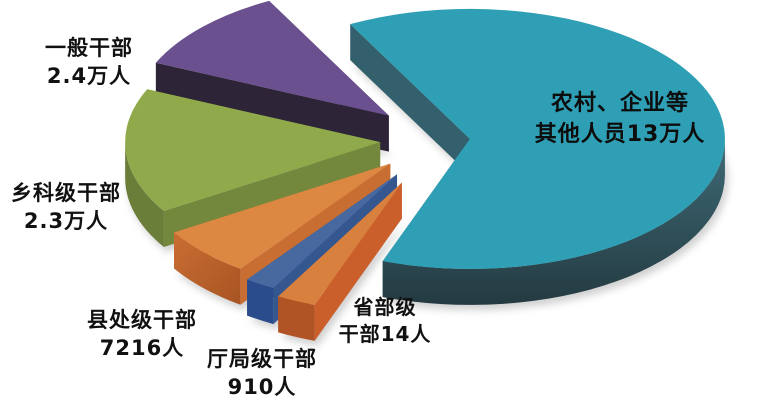  What do you see at coordinates (207, 268) in the screenshot?
I see `pie-slice-xianchu-rim` at bounding box center [207, 268].